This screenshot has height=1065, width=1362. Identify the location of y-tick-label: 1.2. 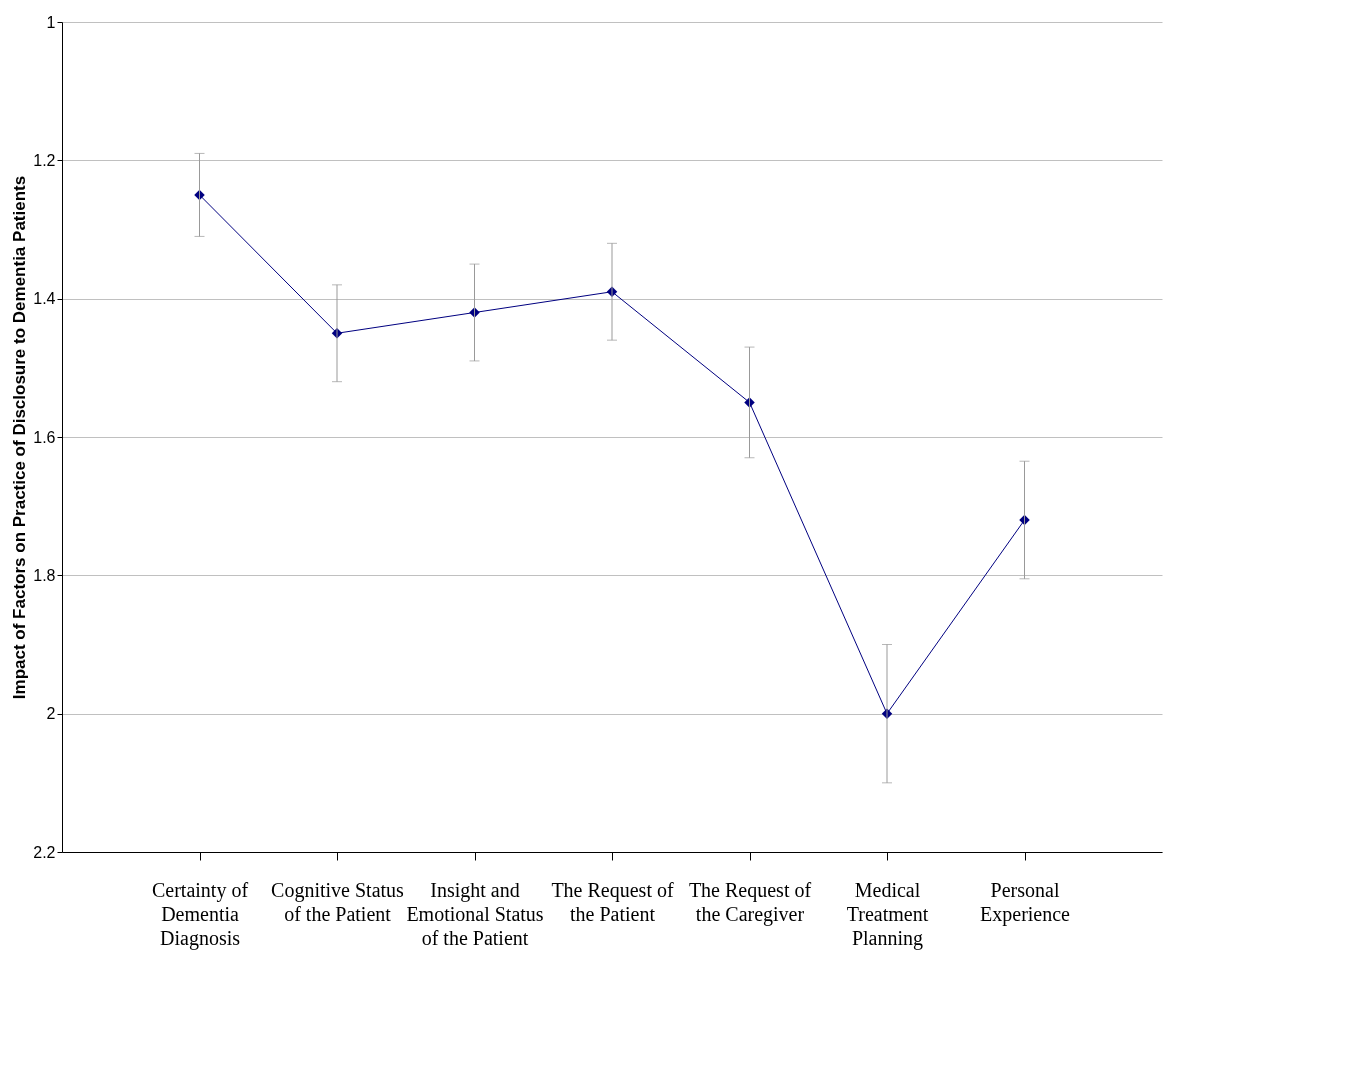
(44, 160).